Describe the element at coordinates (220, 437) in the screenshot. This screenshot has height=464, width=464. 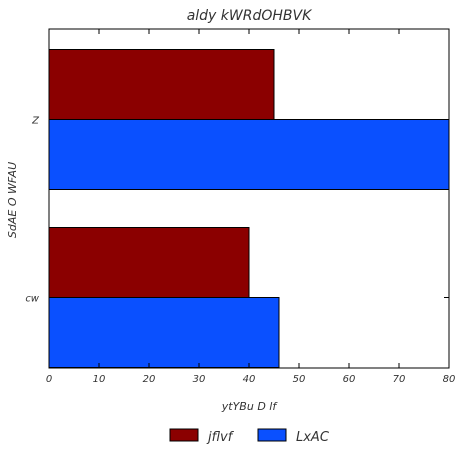
I see `legend-label-jflvf: jflvf` at that location.